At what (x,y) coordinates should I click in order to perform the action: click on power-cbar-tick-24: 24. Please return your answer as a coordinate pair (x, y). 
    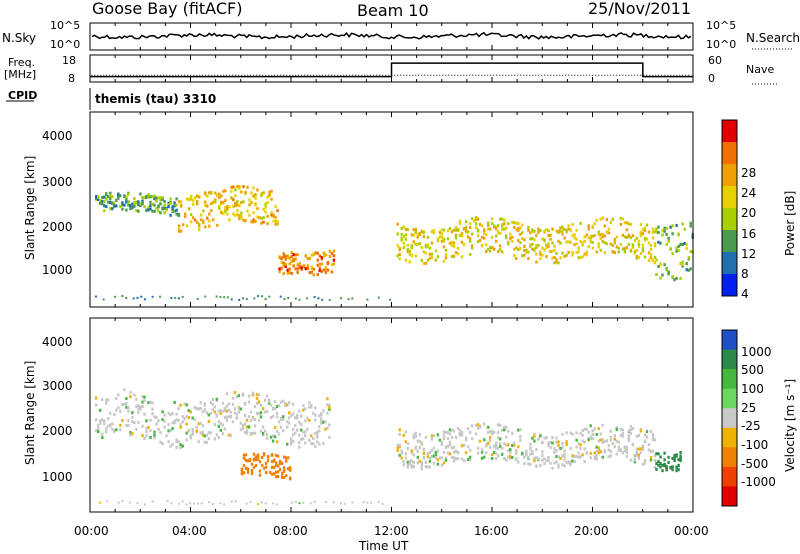
    Looking at the image, I should click on (748, 193).